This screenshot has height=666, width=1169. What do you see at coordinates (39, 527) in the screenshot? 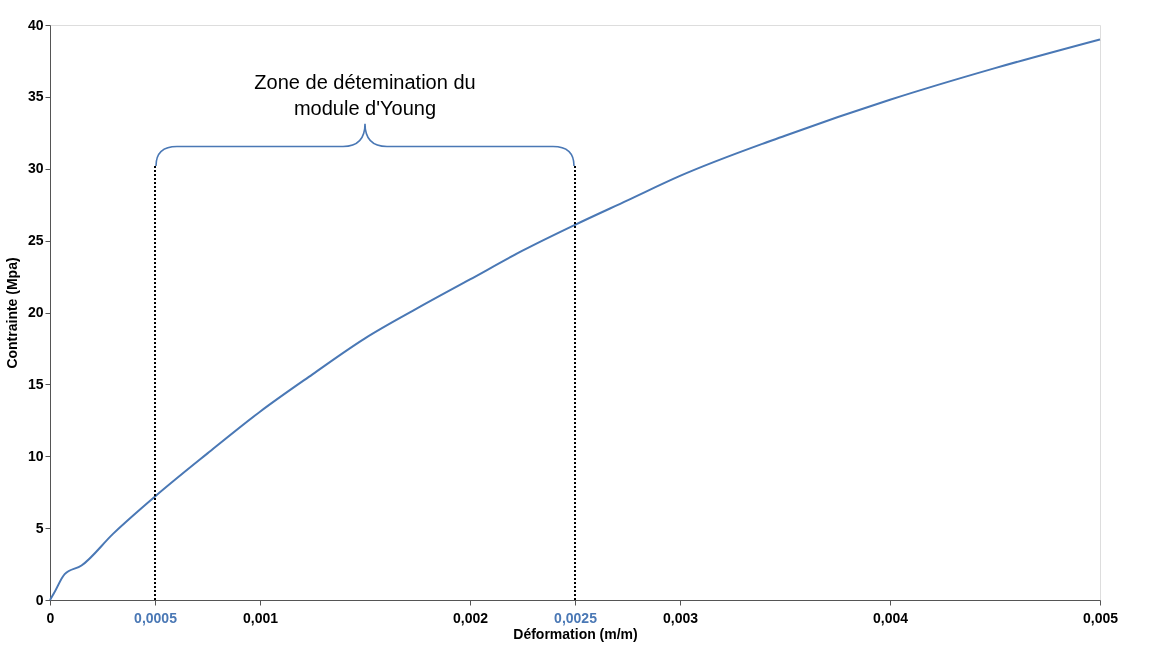
I see `y-tick-label: 5` at bounding box center [39, 527].